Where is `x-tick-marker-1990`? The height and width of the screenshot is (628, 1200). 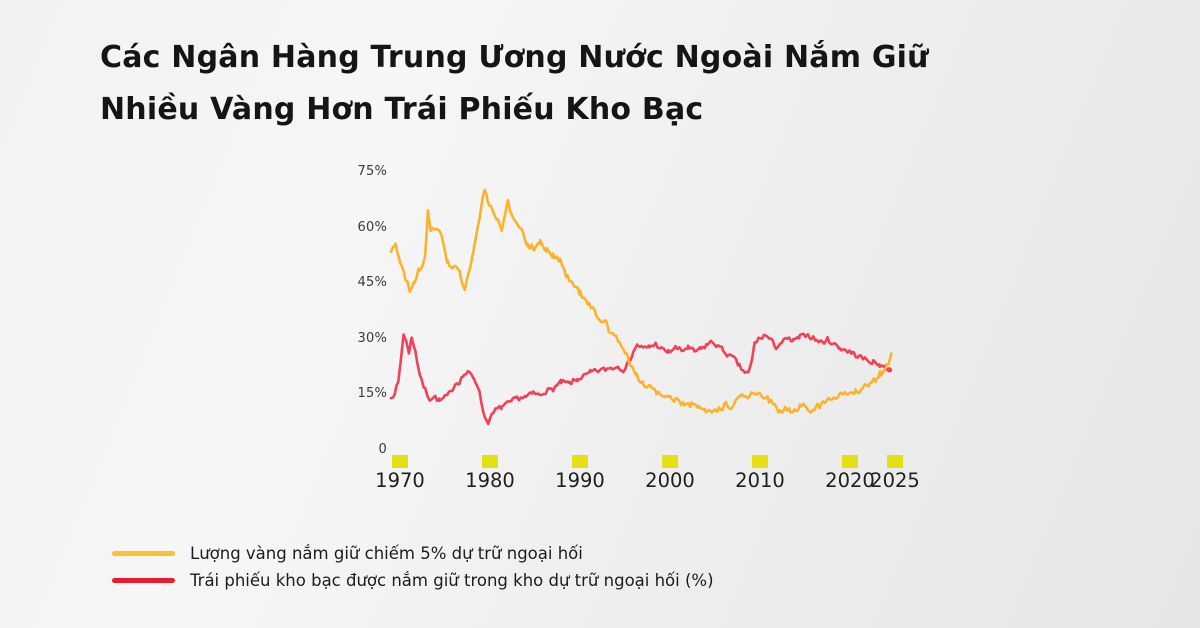
x-tick-marker-1990 is located at coordinates (580, 461).